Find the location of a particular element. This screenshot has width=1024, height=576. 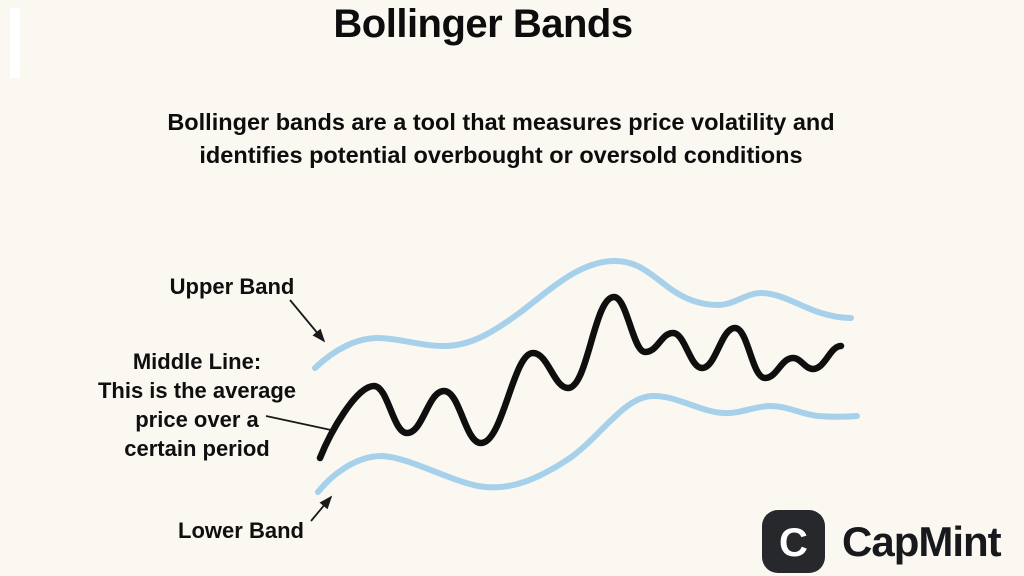

logo-icon-background is located at coordinates (793, 541).